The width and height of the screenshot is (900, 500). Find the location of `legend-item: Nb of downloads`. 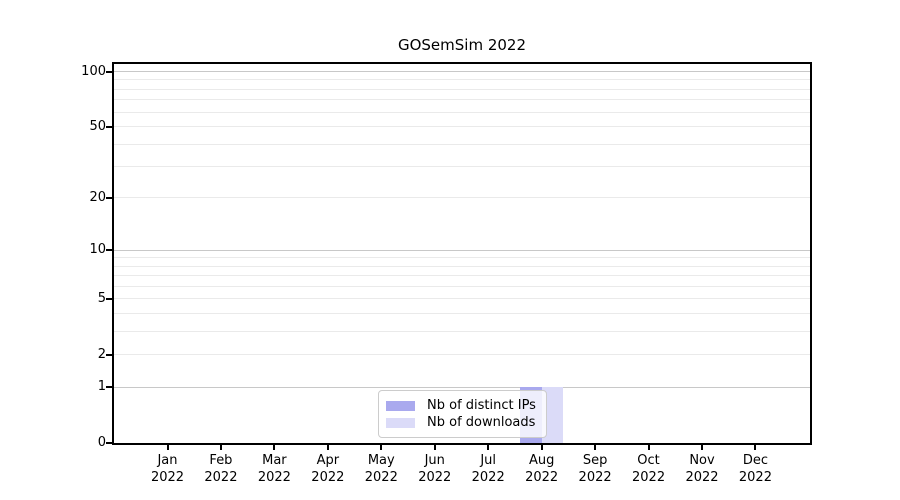

legend-item: Nb of downloads is located at coordinates (461, 422).